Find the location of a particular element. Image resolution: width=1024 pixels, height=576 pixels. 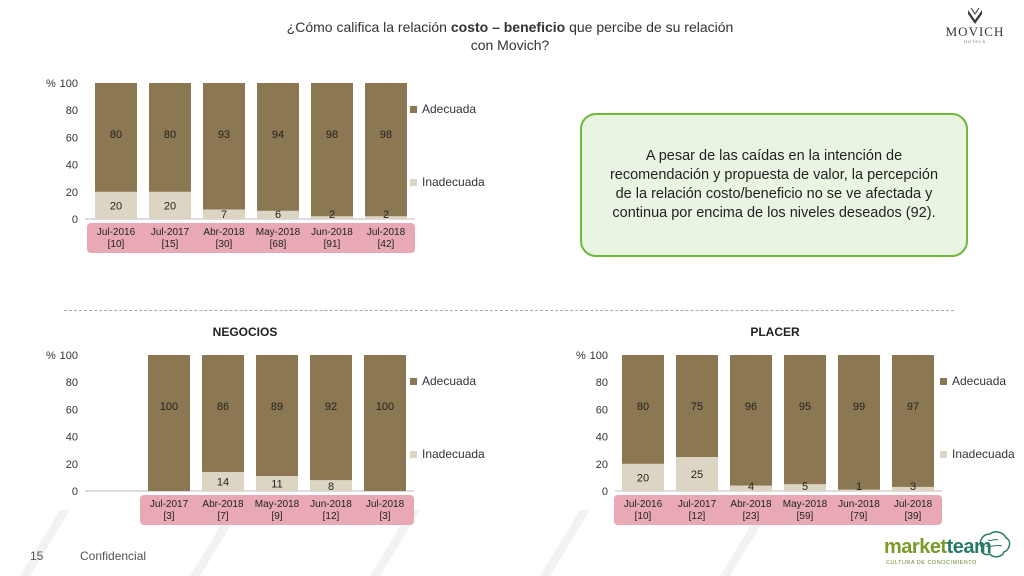

data-label-inadecuada: 2 is located at coordinates (386, 215).